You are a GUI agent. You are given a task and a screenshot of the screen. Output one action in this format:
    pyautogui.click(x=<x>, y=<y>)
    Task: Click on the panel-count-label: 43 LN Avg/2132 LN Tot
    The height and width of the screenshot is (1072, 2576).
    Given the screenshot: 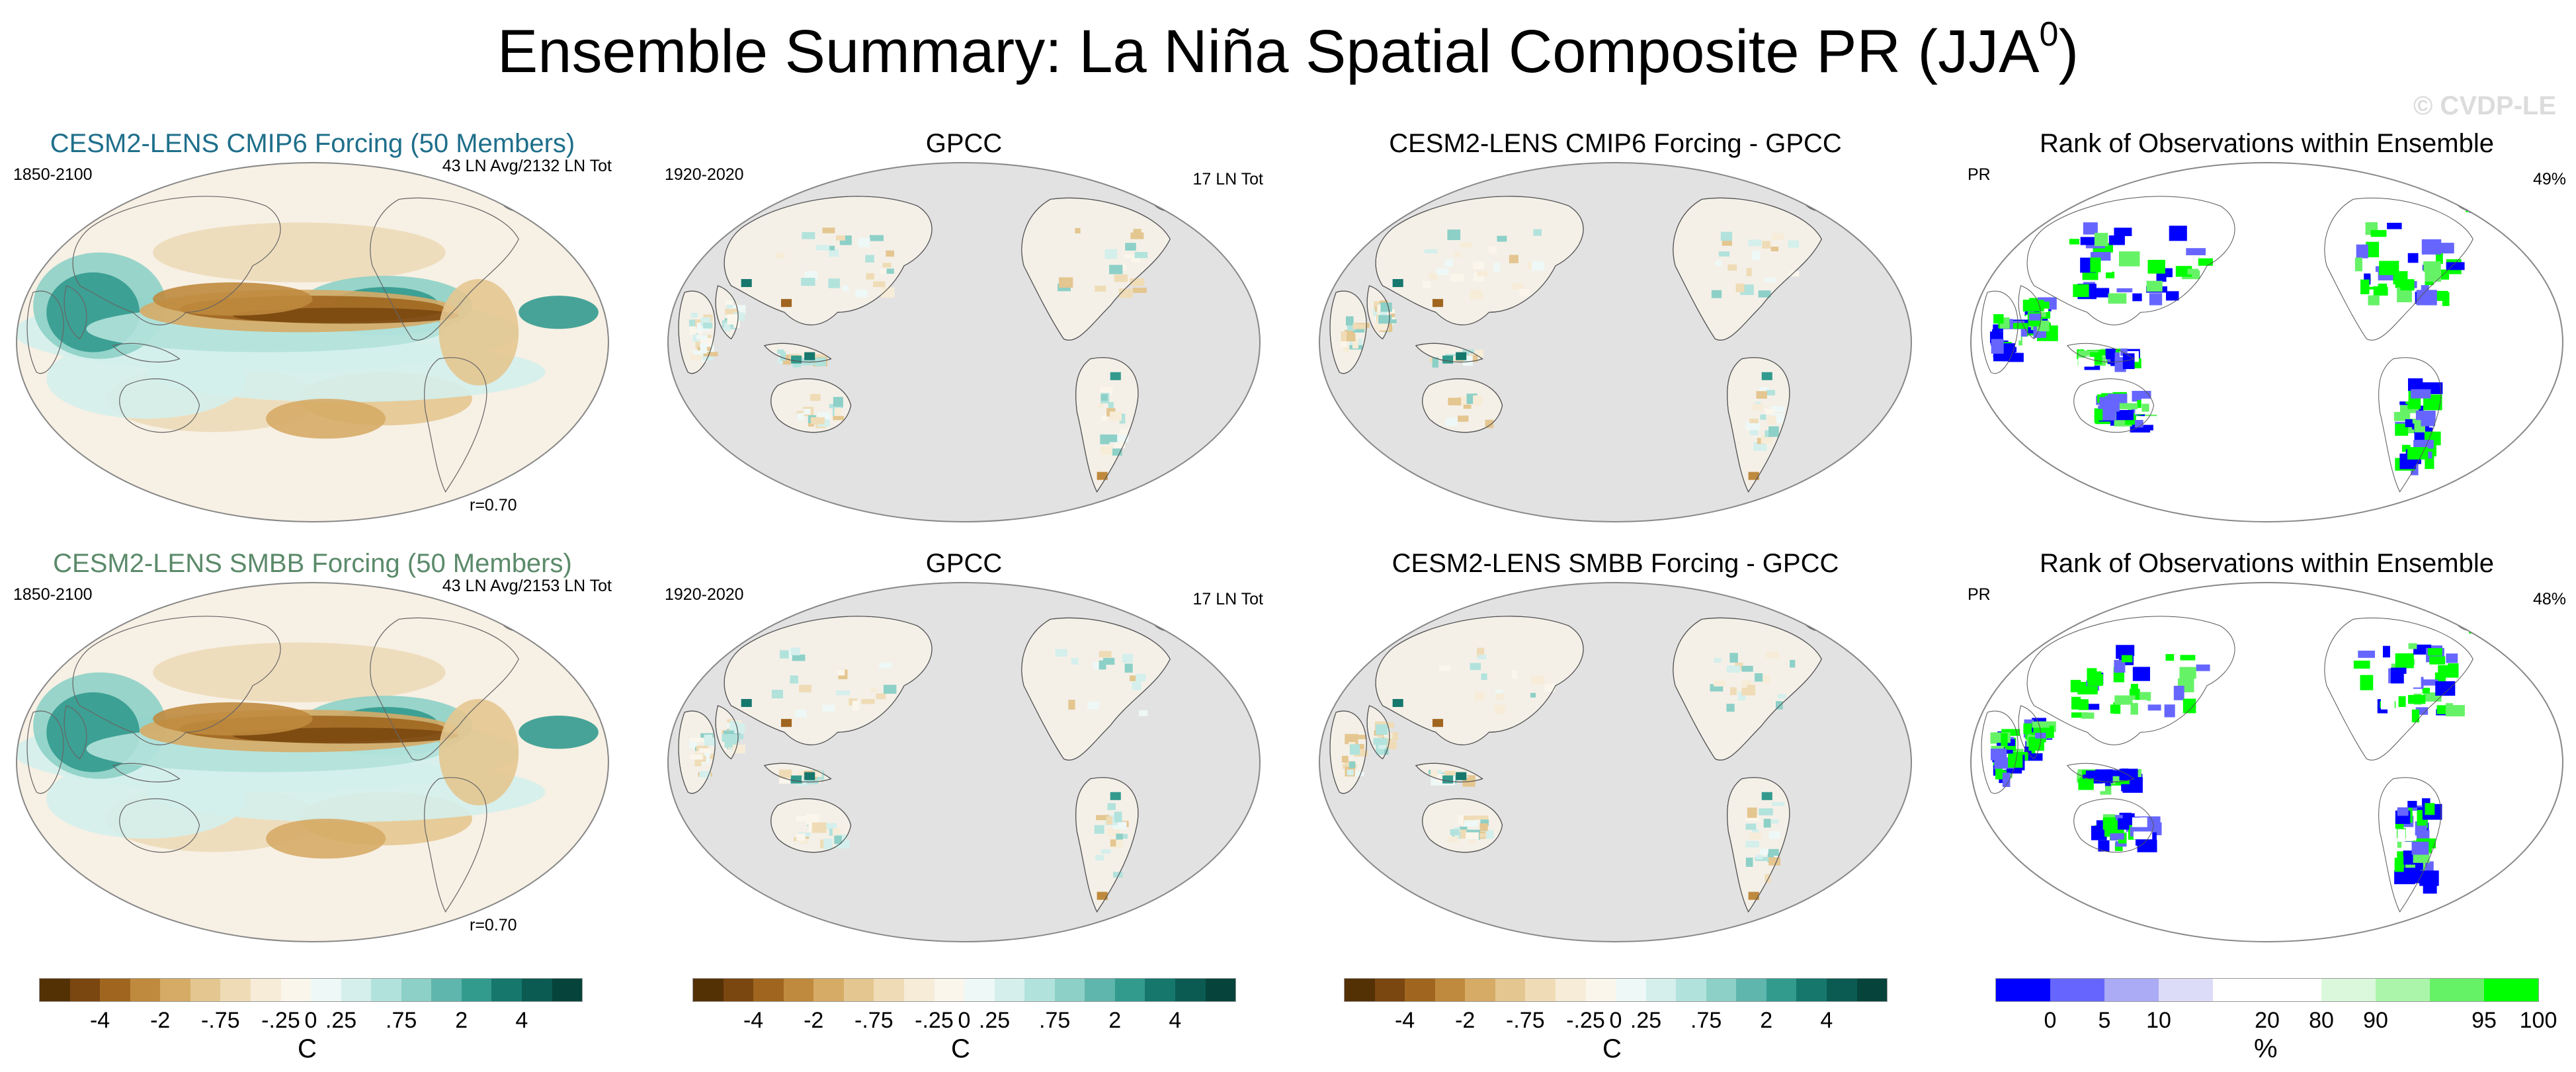 What is the action you would take?
    pyautogui.click(x=527, y=166)
    